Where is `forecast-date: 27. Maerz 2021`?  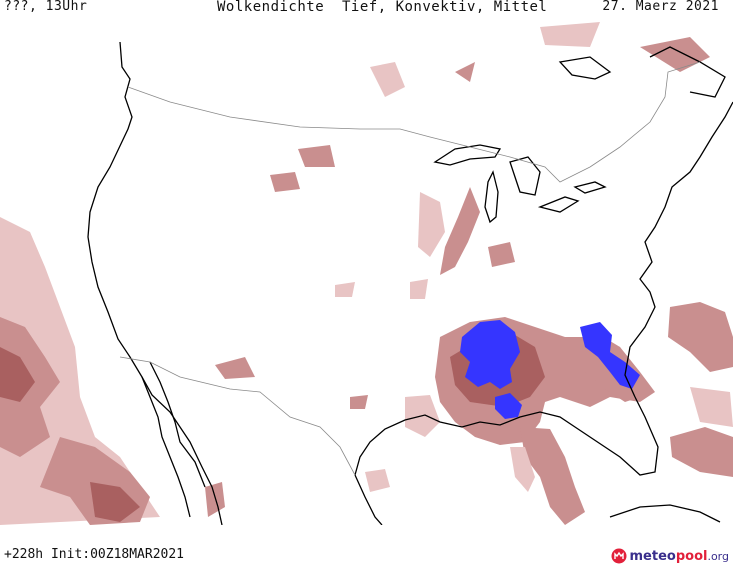
forecast-date: 27. Maerz 2021 is located at coordinates (660, 7).